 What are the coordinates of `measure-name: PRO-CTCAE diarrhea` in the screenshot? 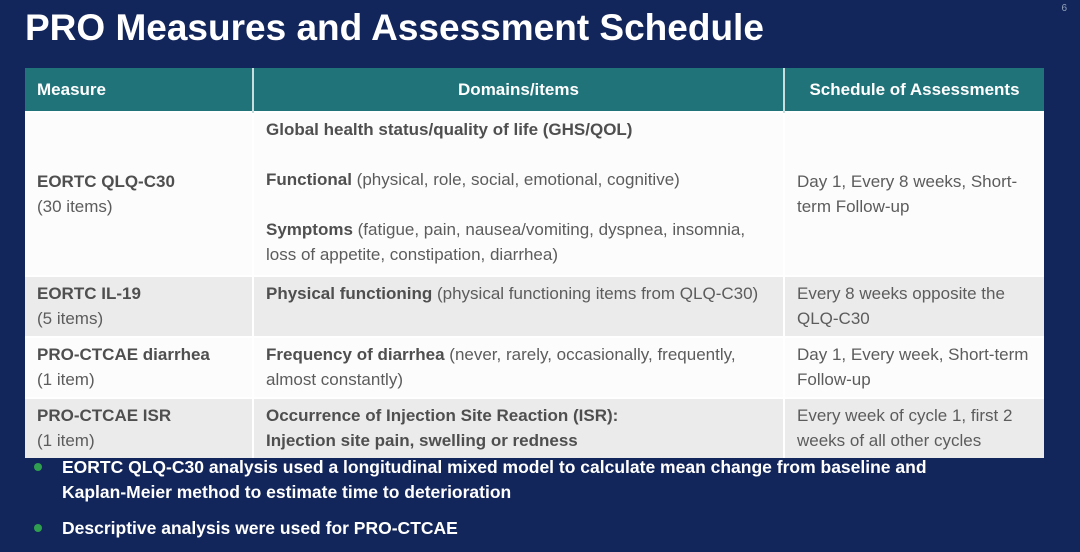 It's located at (123, 354).